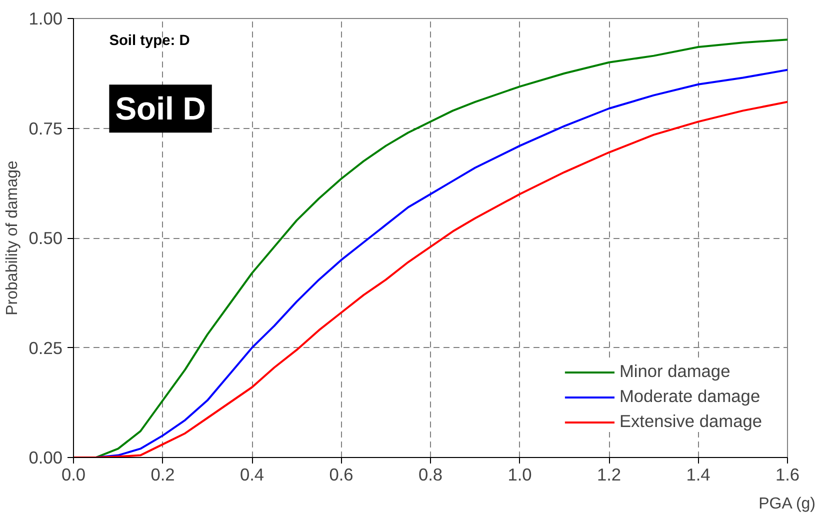 The height and width of the screenshot is (515, 827). What do you see at coordinates (520, 474) in the screenshot?
I see `x-tick-label: 1.0` at bounding box center [520, 474].